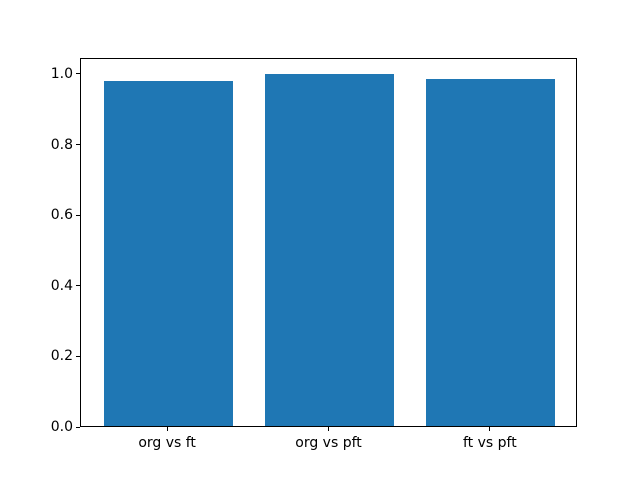  What do you see at coordinates (61, 73) in the screenshot?
I see `y-tick-label: 1.0` at bounding box center [61, 73].